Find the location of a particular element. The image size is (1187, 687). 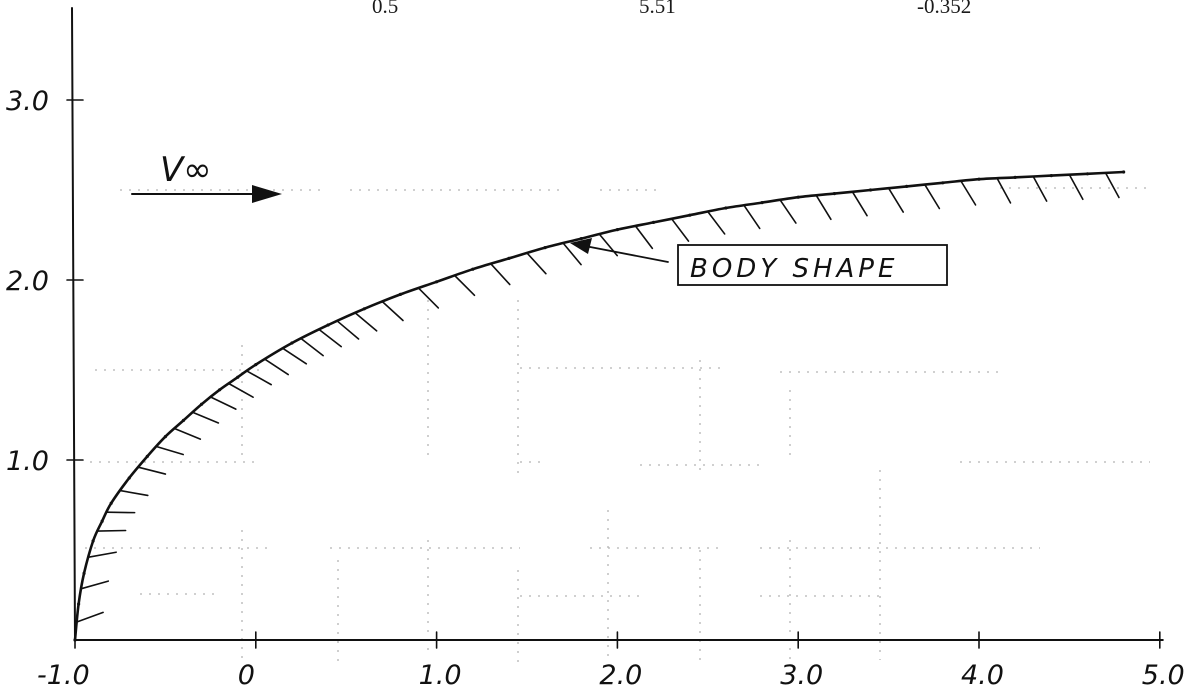

y-tick-label: 1.0 is located at coordinates (27, 461).